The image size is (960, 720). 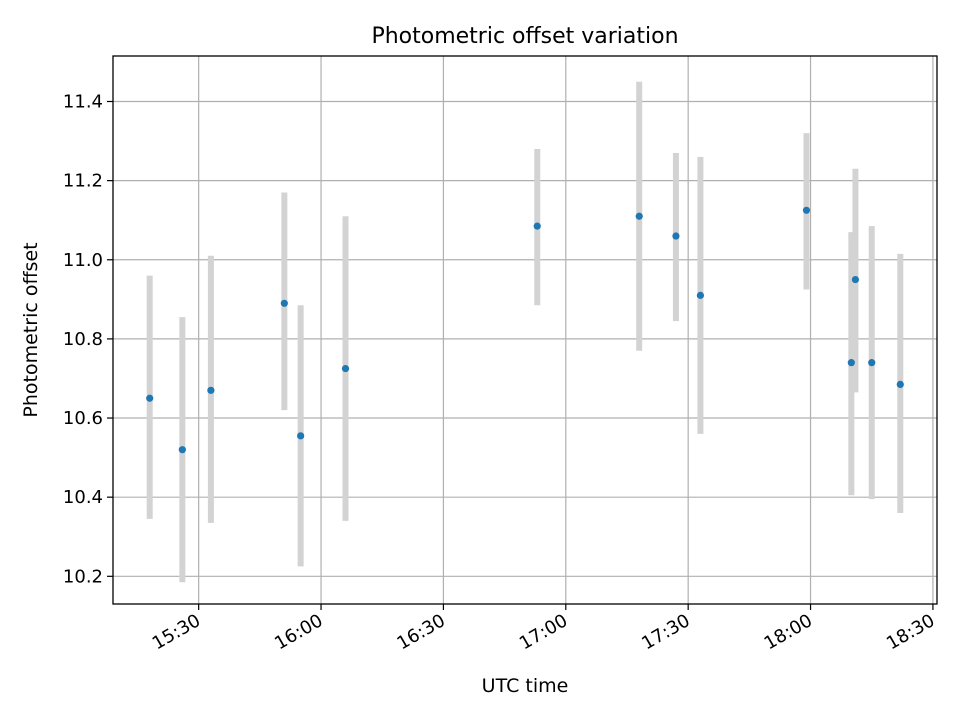 I want to click on chart-title: Photometric offset variation, so click(x=524, y=36).